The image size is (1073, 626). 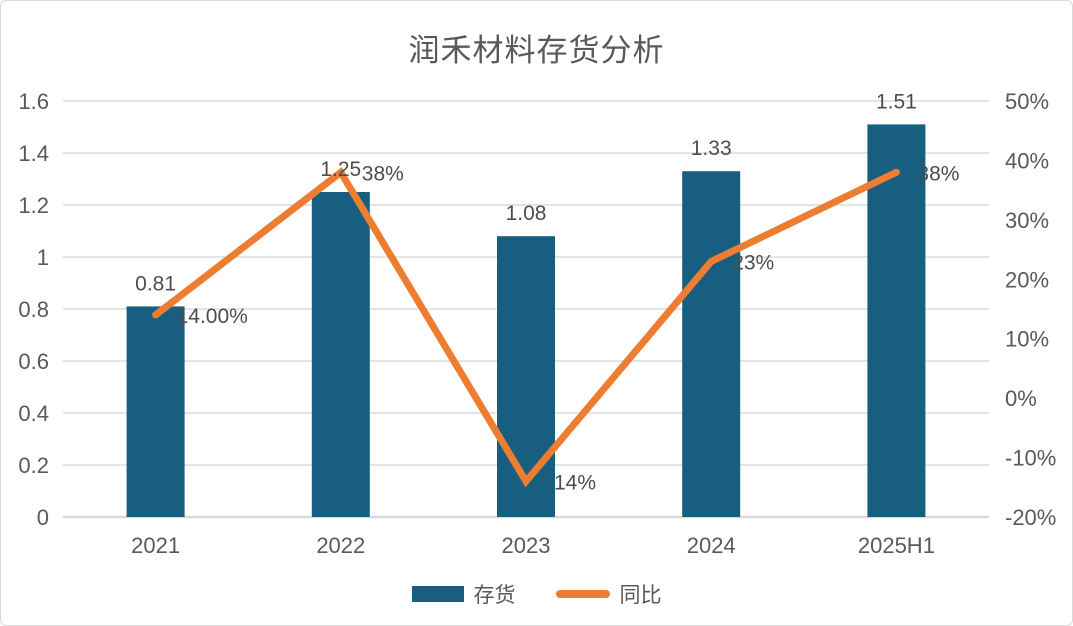 What do you see at coordinates (43, 517) in the screenshot?
I see `left-axis-tick-label: 0` at bounding box center [43, 517].